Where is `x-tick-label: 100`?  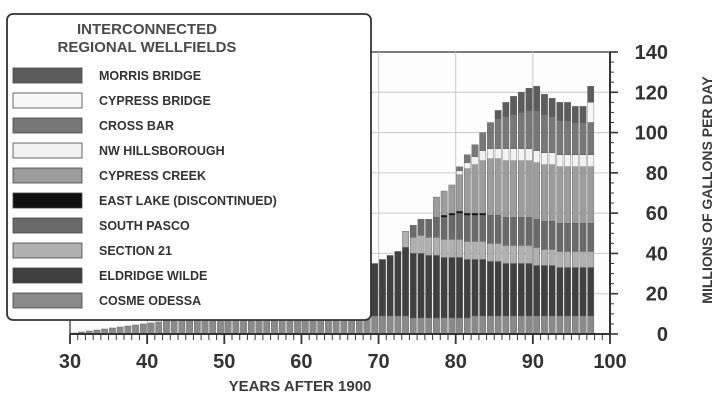 x-tick-label: 100 is located at coordinates (609, 362).